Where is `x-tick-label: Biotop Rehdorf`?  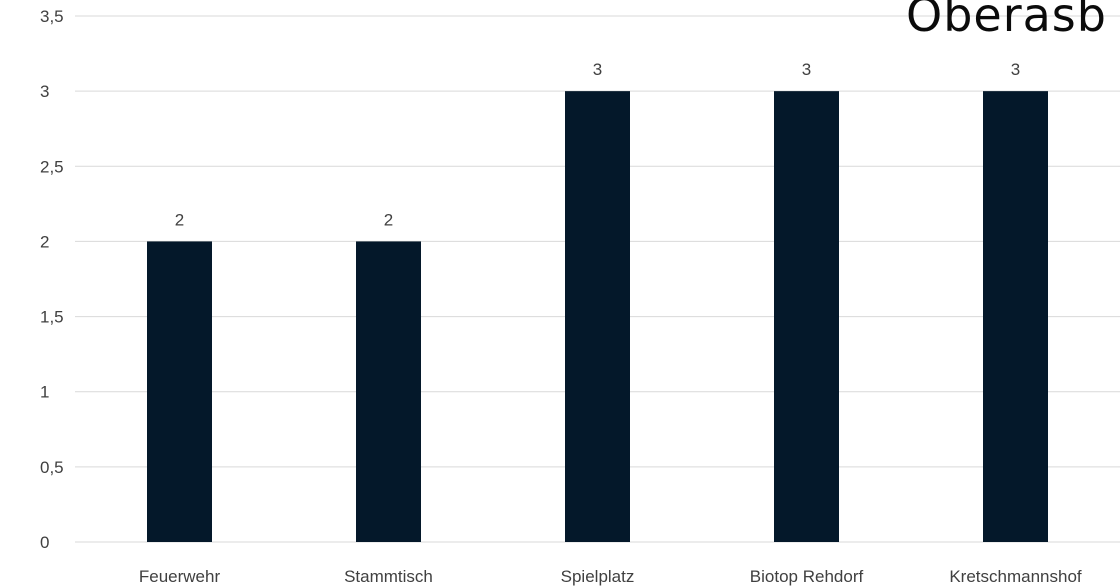 x-tick-label: Biotop Rehdorf is located at coordinates (807, 576).